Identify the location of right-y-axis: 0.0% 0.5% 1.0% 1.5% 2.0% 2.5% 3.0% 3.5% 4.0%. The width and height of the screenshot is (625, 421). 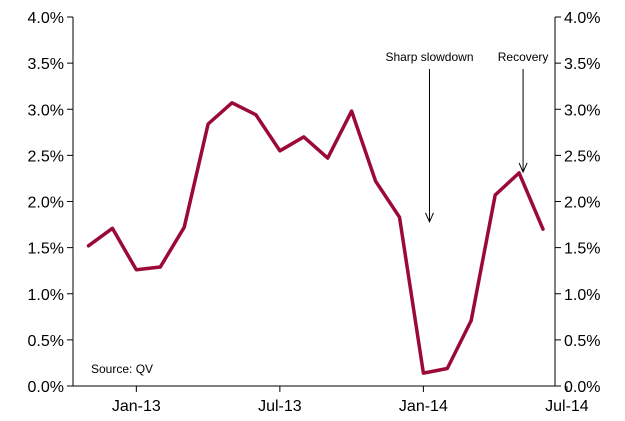
(577, 203).